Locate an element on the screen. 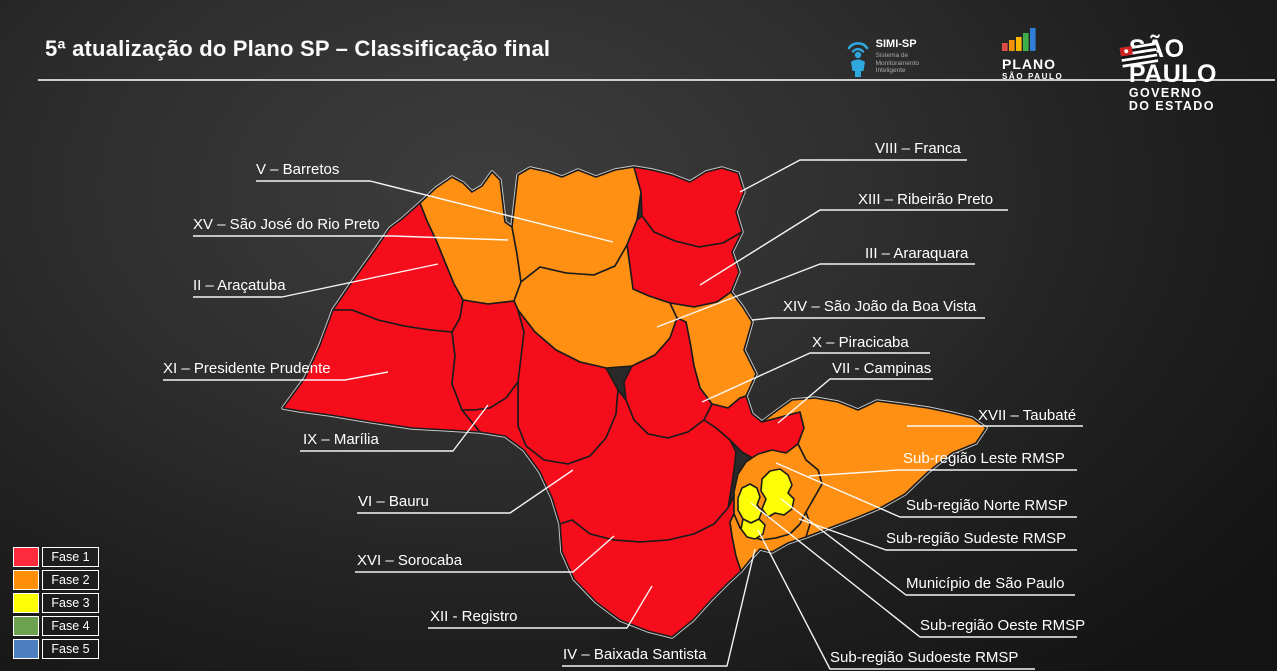 This screenshot has width=1277, height=671. region-rmsp-oeste is located at coordinates (750, 503).